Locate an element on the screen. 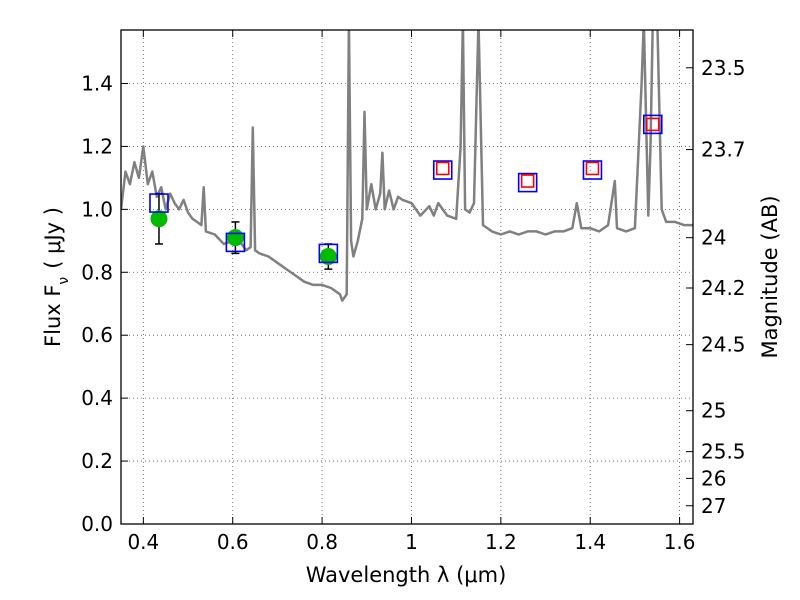 The image size is (800, 600). y-axis-label-unit: ( μJy ) is located at coordinates (53, 238).